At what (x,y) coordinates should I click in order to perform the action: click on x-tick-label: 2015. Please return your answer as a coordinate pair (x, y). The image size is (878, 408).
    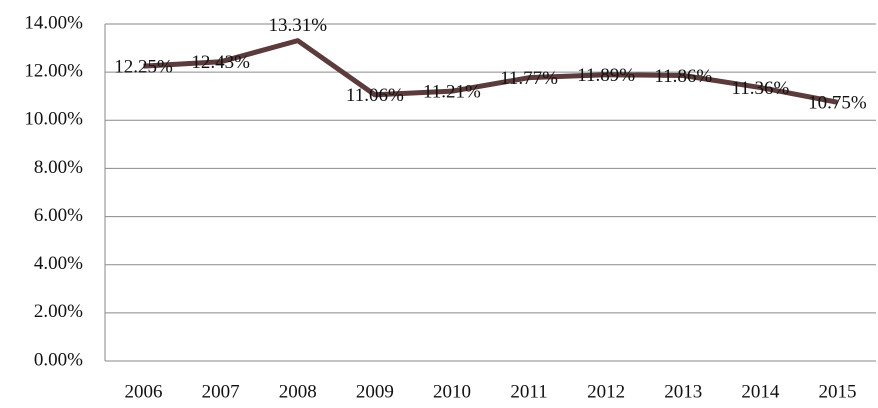
    Looking at the image, I should click on (837, 391).